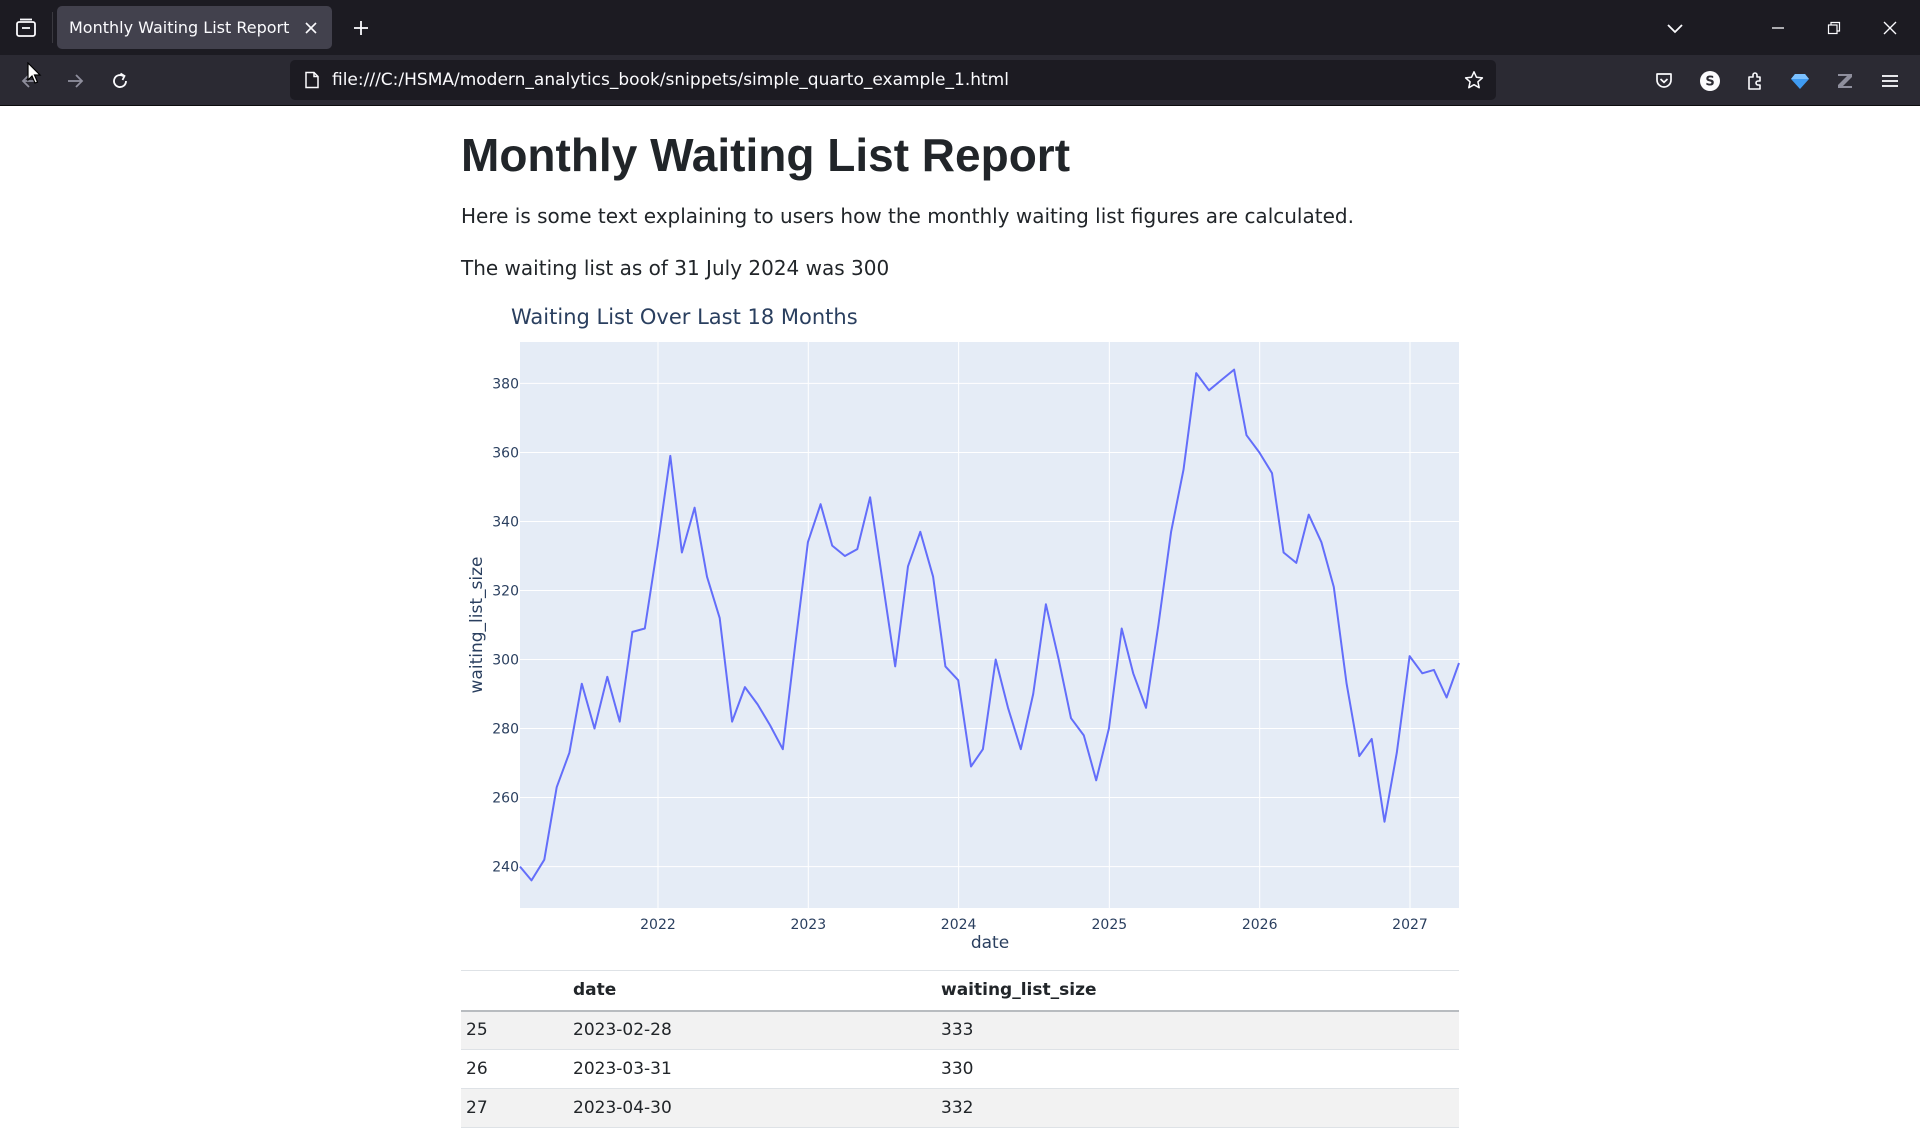 The height and width of the screenshot is (1140, 1920). I want to click on minimize-icon, so click(1778, 27).